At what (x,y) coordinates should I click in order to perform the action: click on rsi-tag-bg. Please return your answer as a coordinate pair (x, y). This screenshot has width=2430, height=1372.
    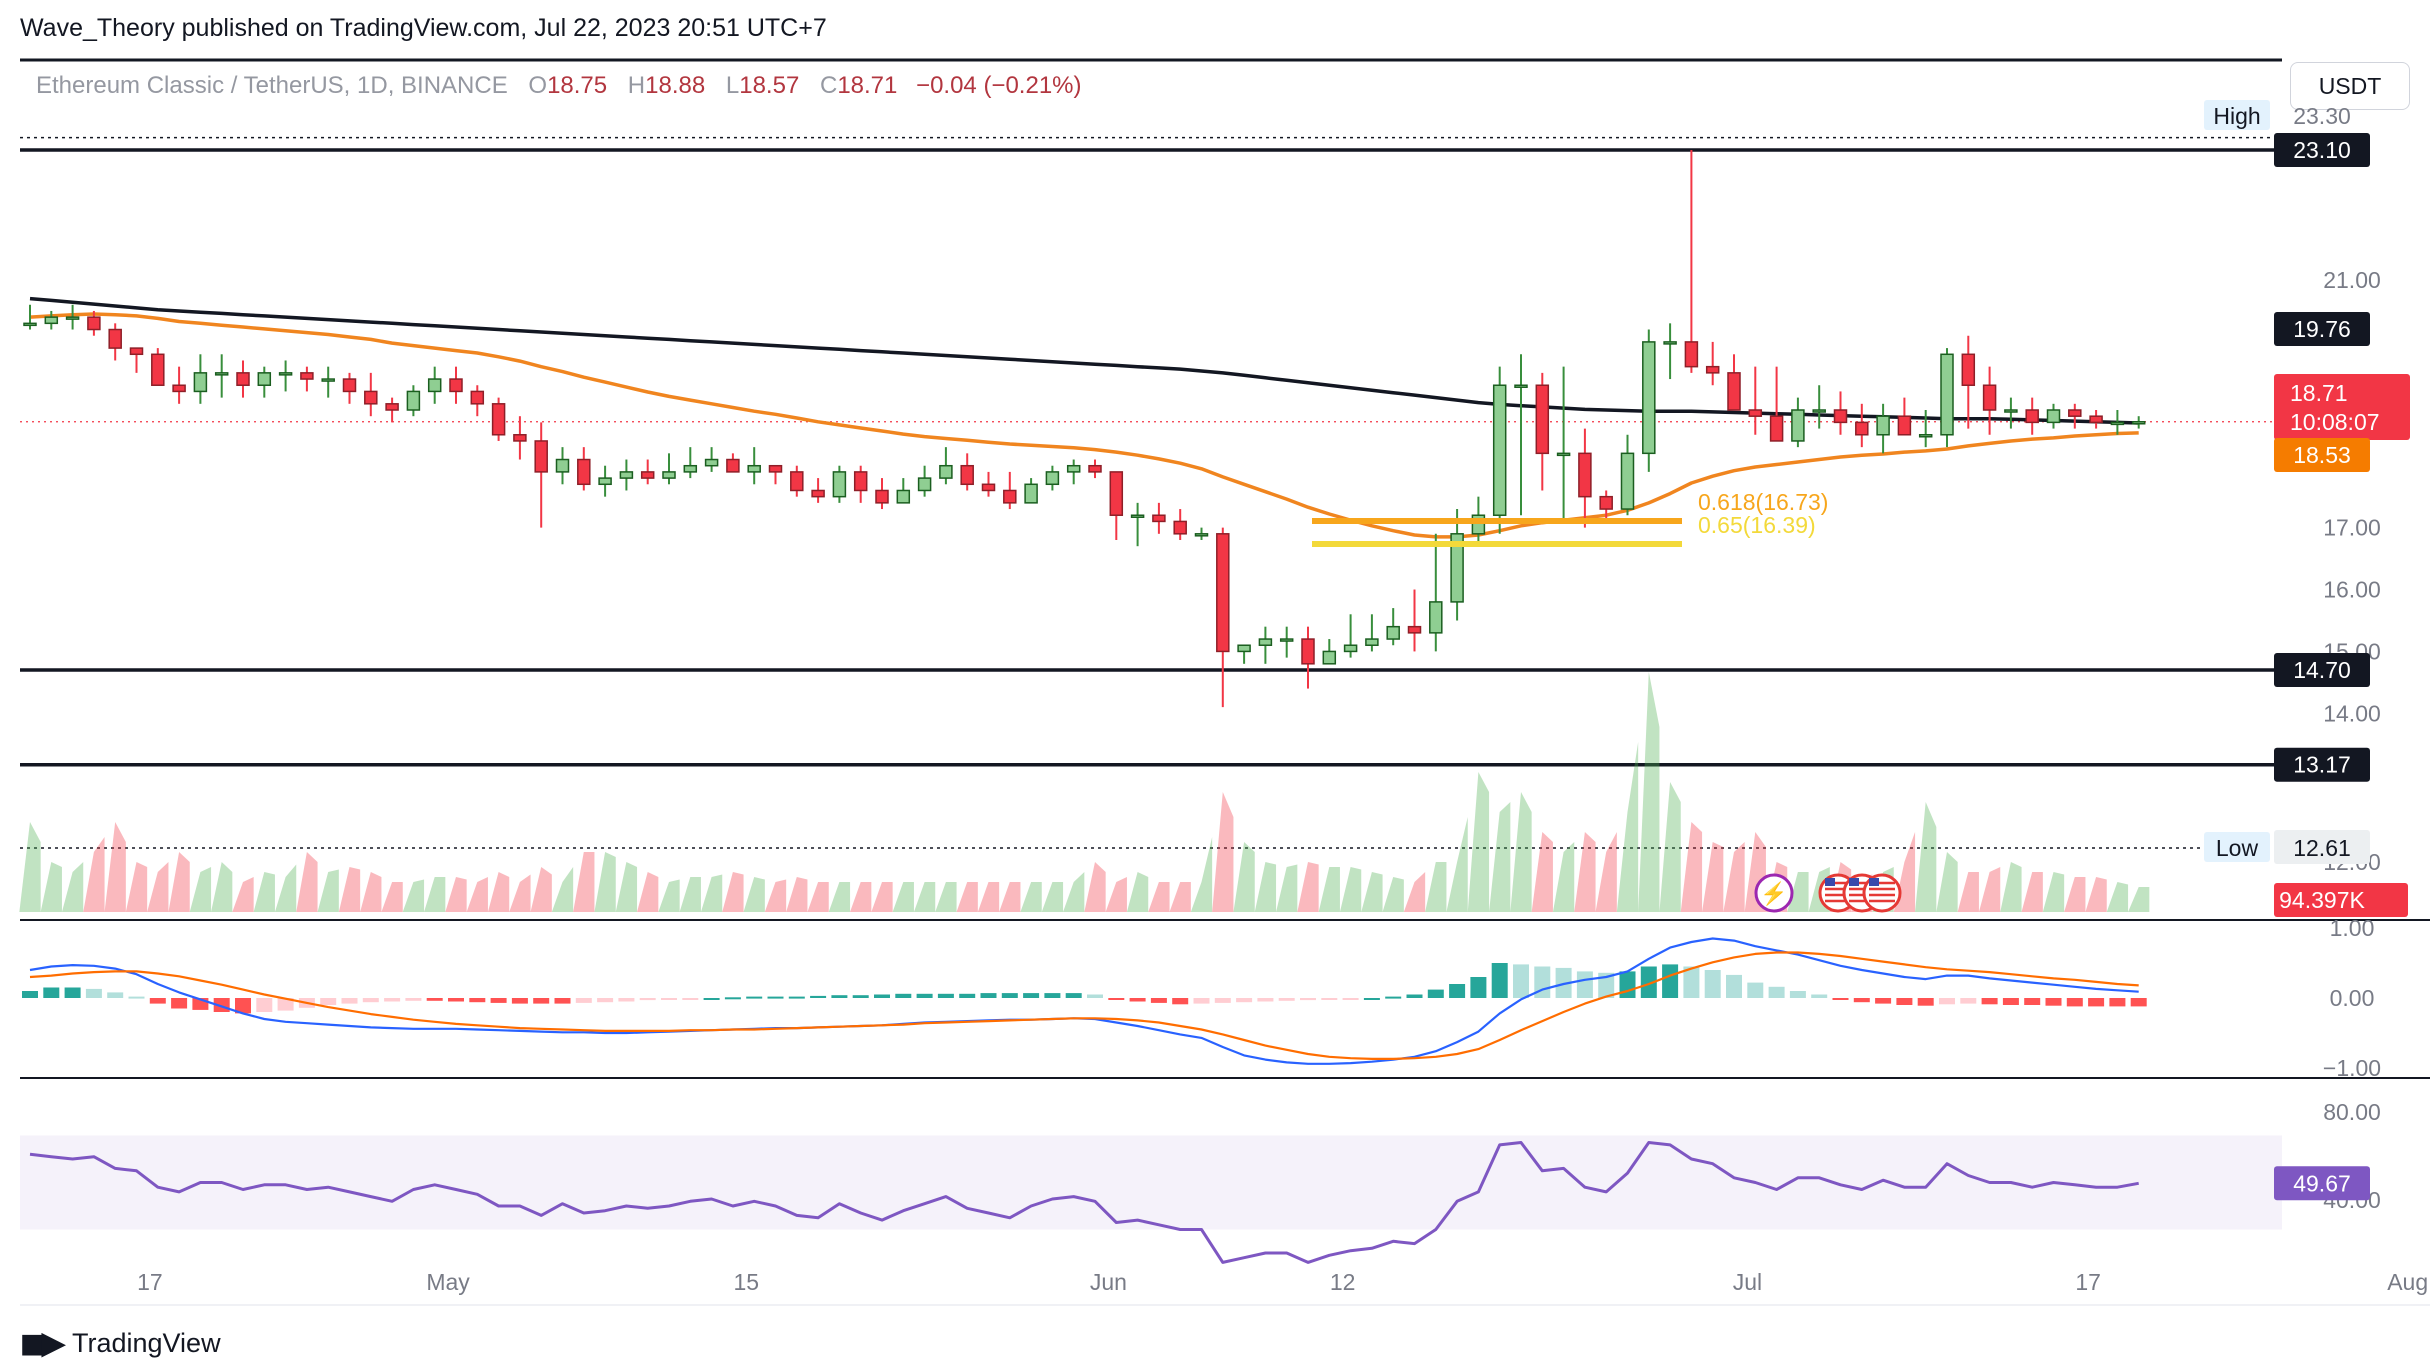
    Looking at the image, I should click on (2322, 1183).